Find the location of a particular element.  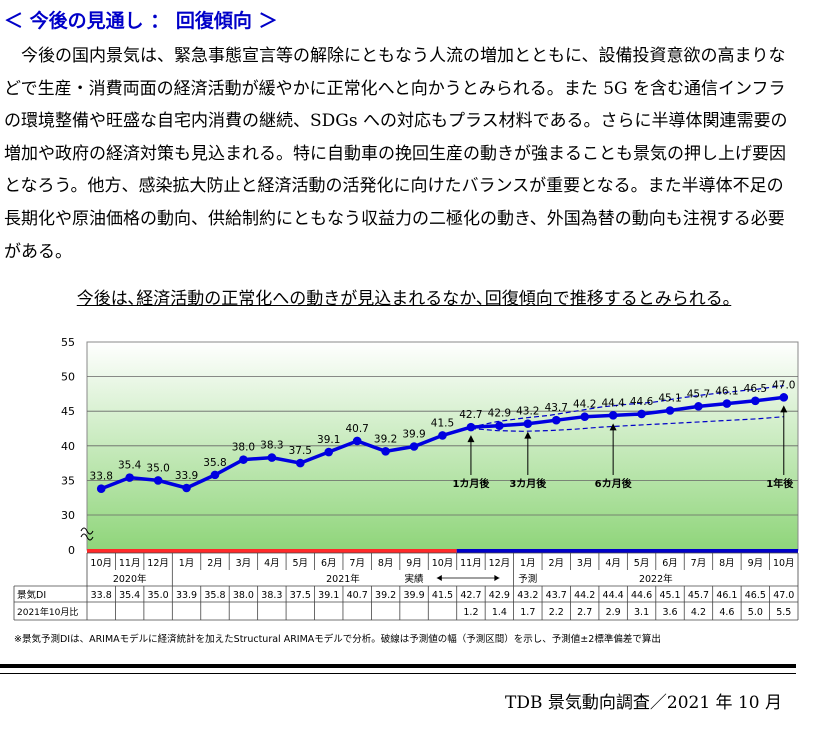

data-label: 42.7 is located at coordinates (470, 415).